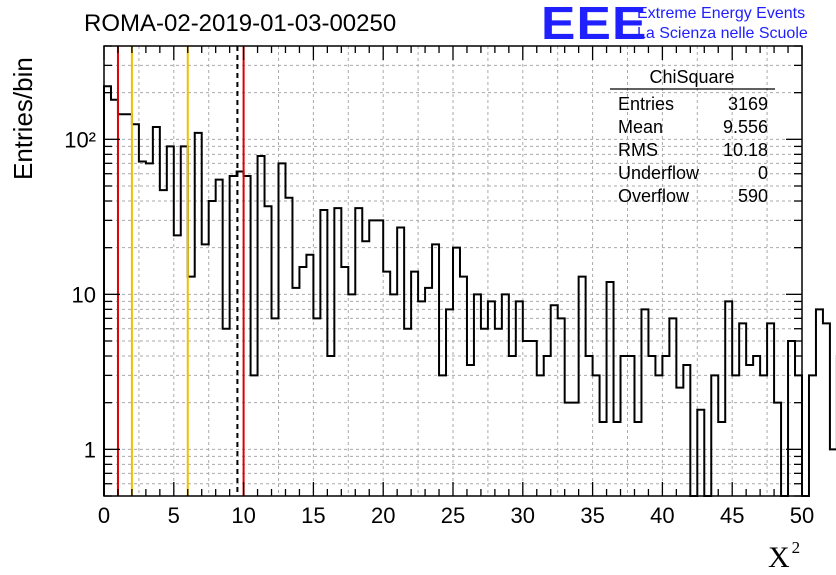  Describe the element at coordinates (594, 24) in the screenshot. I see `eee-logo: EEE` at that location.